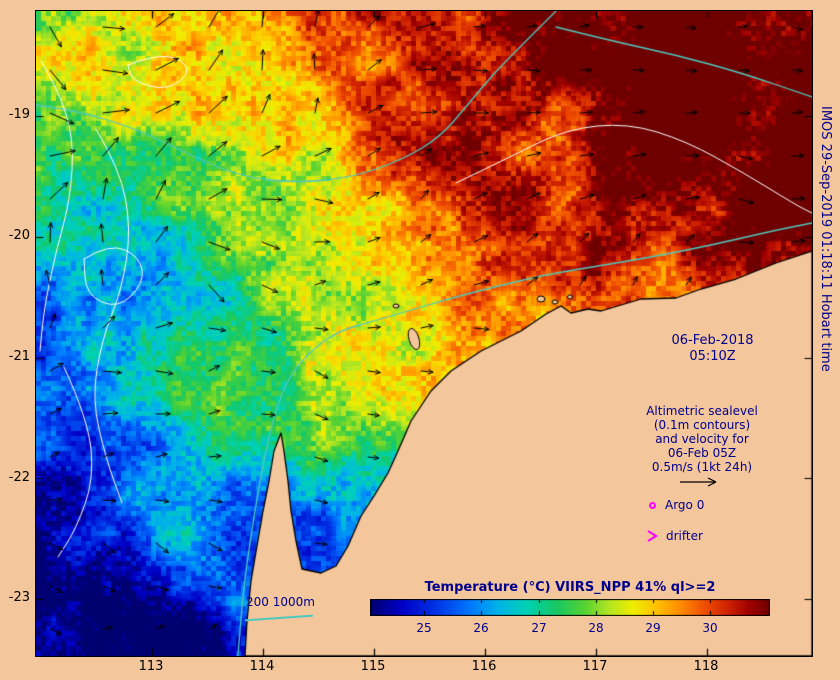 Image resolution: width=840 pixels, height=680 pixels. What do you see at coordinates (652, 536) in the screenshot?
I see `drifter-marker-icon` at bounding box center [652, 536].